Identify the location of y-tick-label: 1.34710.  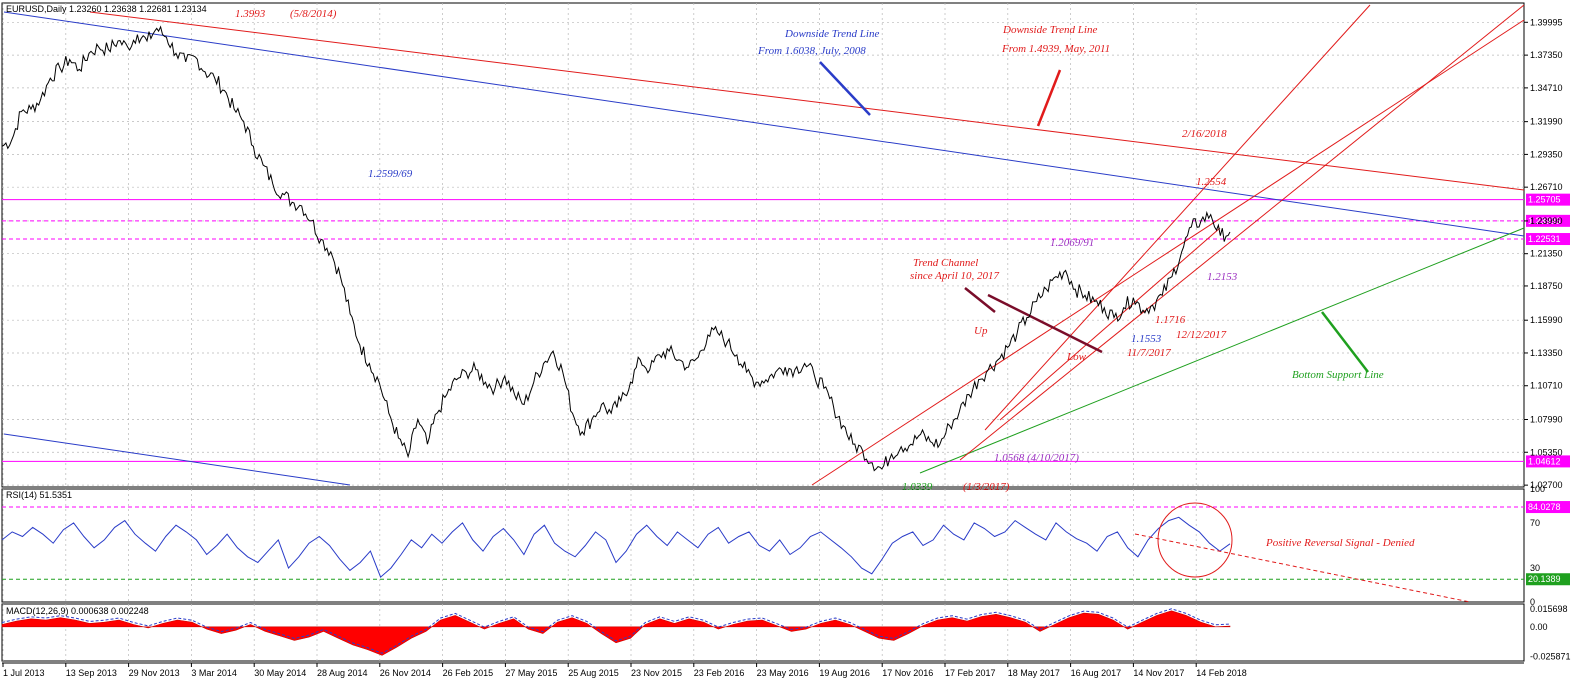
(1546, 88).